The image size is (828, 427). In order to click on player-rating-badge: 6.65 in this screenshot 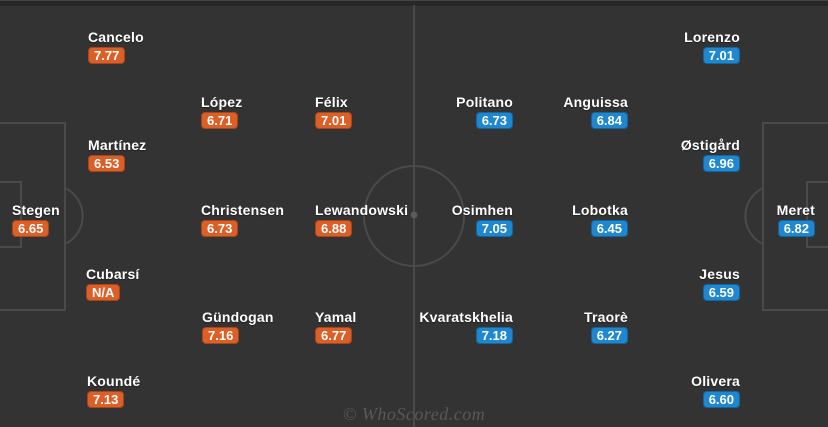, I will do `click(31, 228)`.